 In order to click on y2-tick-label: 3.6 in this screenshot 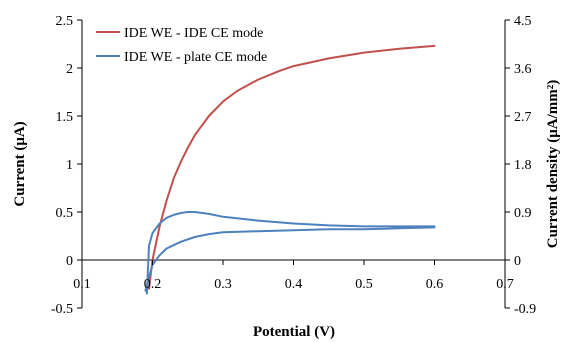, I will do `click(523, 69)`.